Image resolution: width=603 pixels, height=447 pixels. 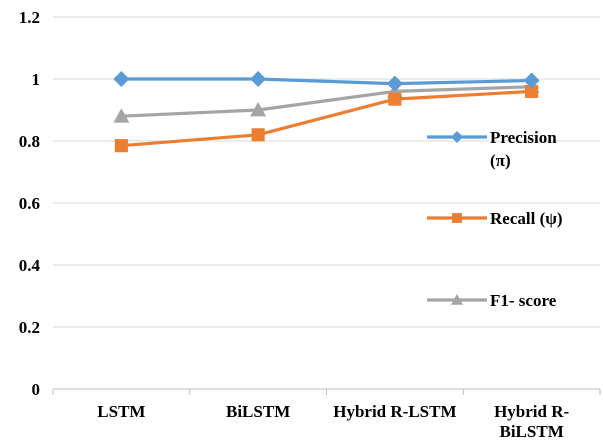 I want to click on legend-label: F1- score, so click(x=523, y=300).